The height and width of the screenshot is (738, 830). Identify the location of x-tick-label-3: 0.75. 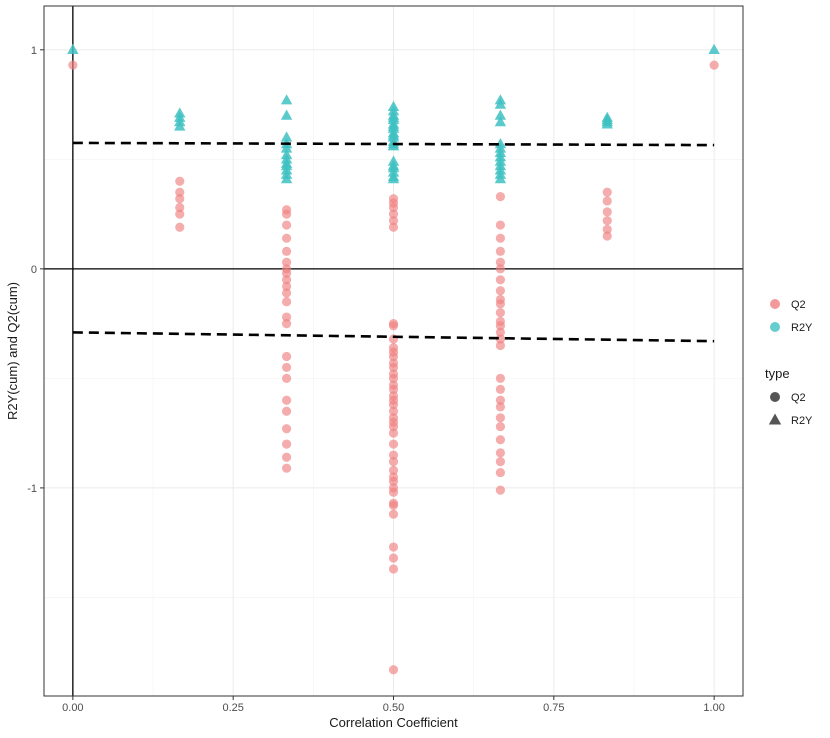
(553, 708).